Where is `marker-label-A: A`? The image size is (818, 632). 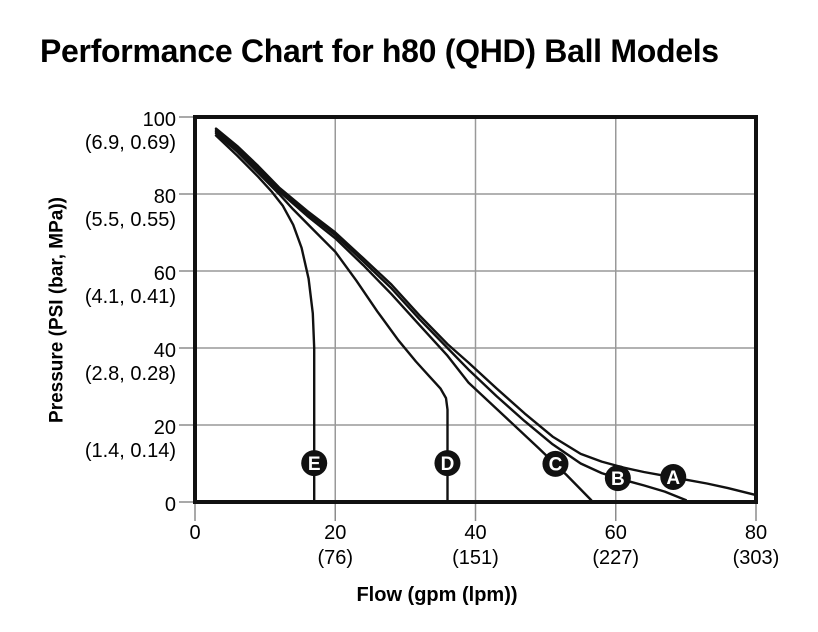
marker-label-A: A is located at coordinates (673, 478).